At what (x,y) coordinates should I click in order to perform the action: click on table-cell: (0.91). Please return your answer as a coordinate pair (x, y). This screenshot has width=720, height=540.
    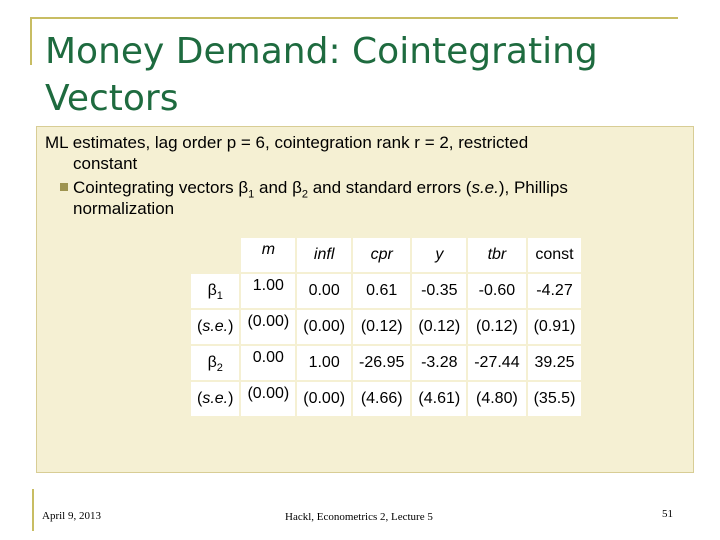
    Looking at the image, I should click on (554, 327).